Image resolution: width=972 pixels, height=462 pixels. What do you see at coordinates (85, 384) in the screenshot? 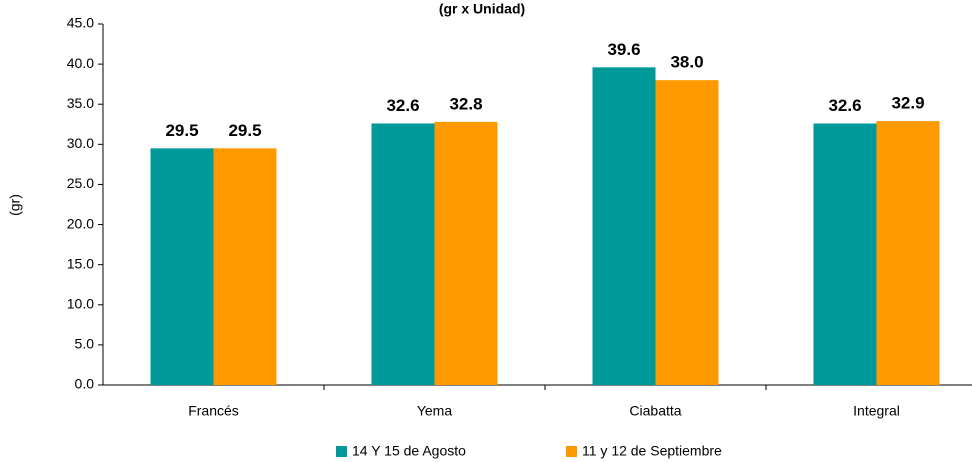
I see `y-tick-label: 0.0` at bounding box center [85, 384].